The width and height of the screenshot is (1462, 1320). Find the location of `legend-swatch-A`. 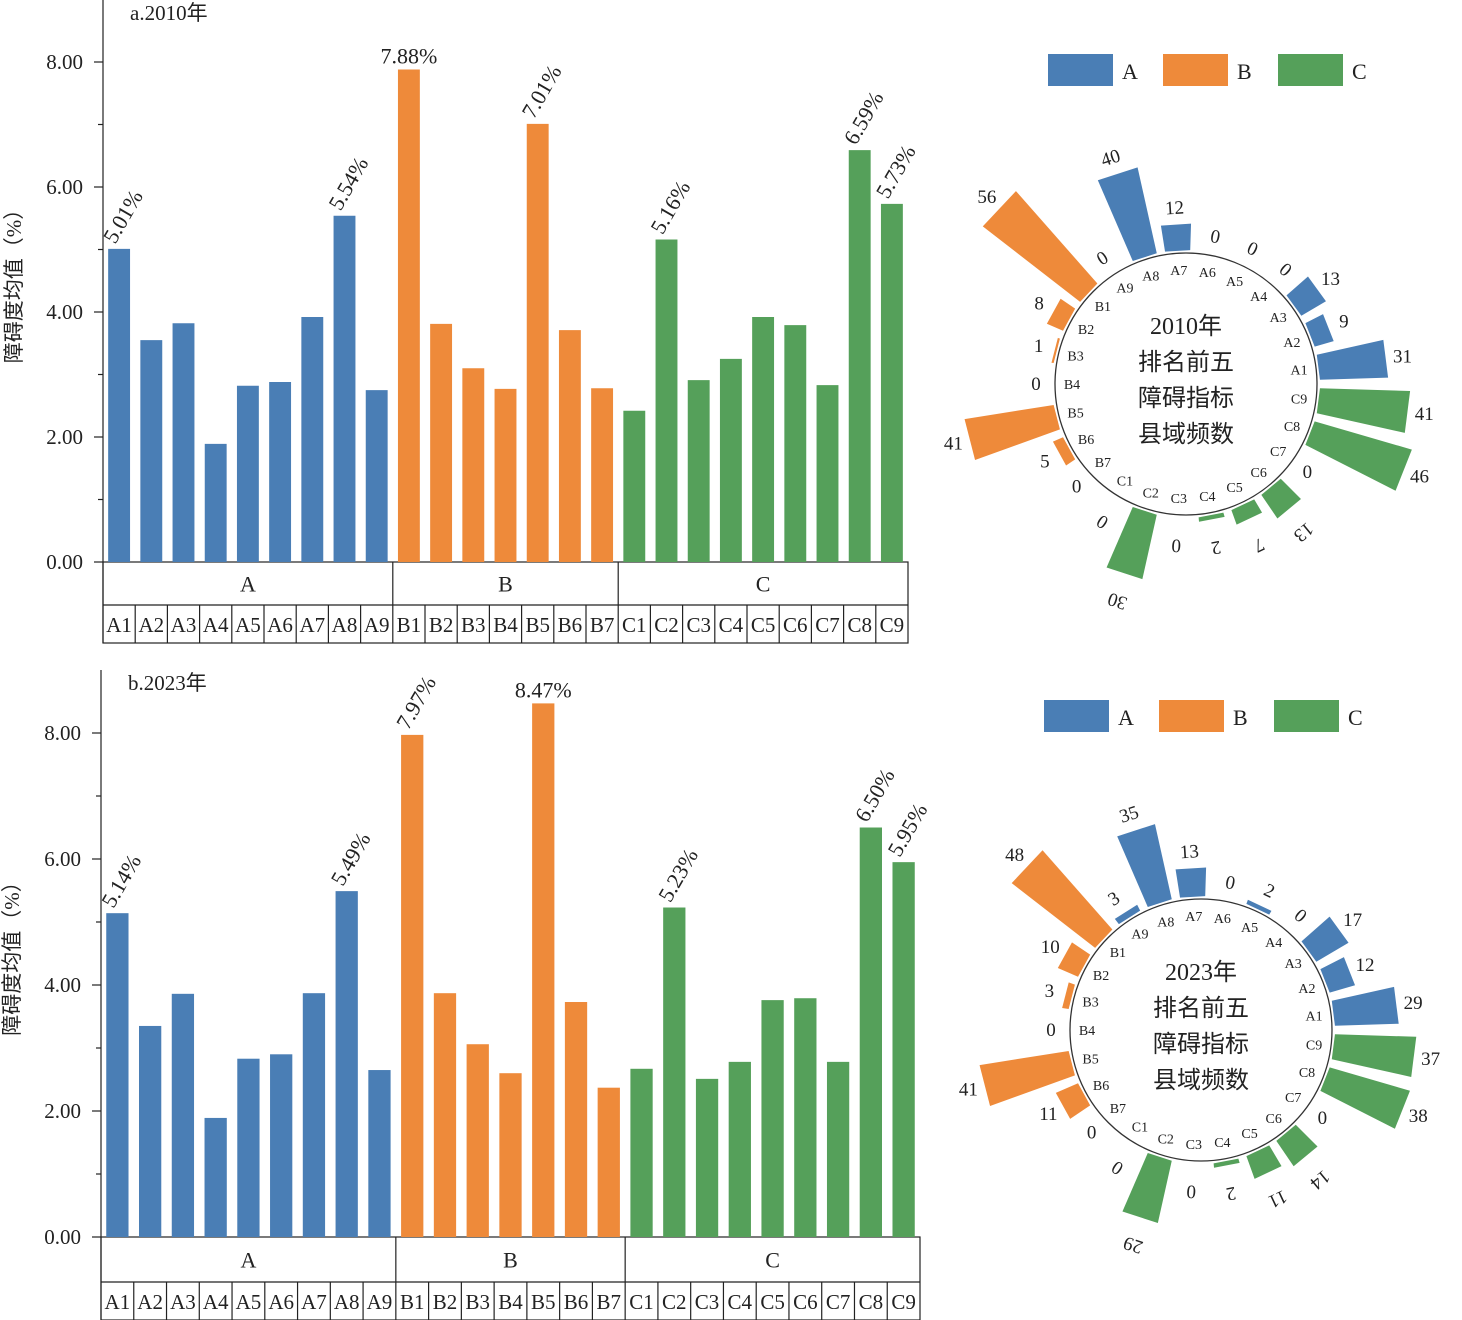

legend-swatch-A is located at coordinates (1080, 70).